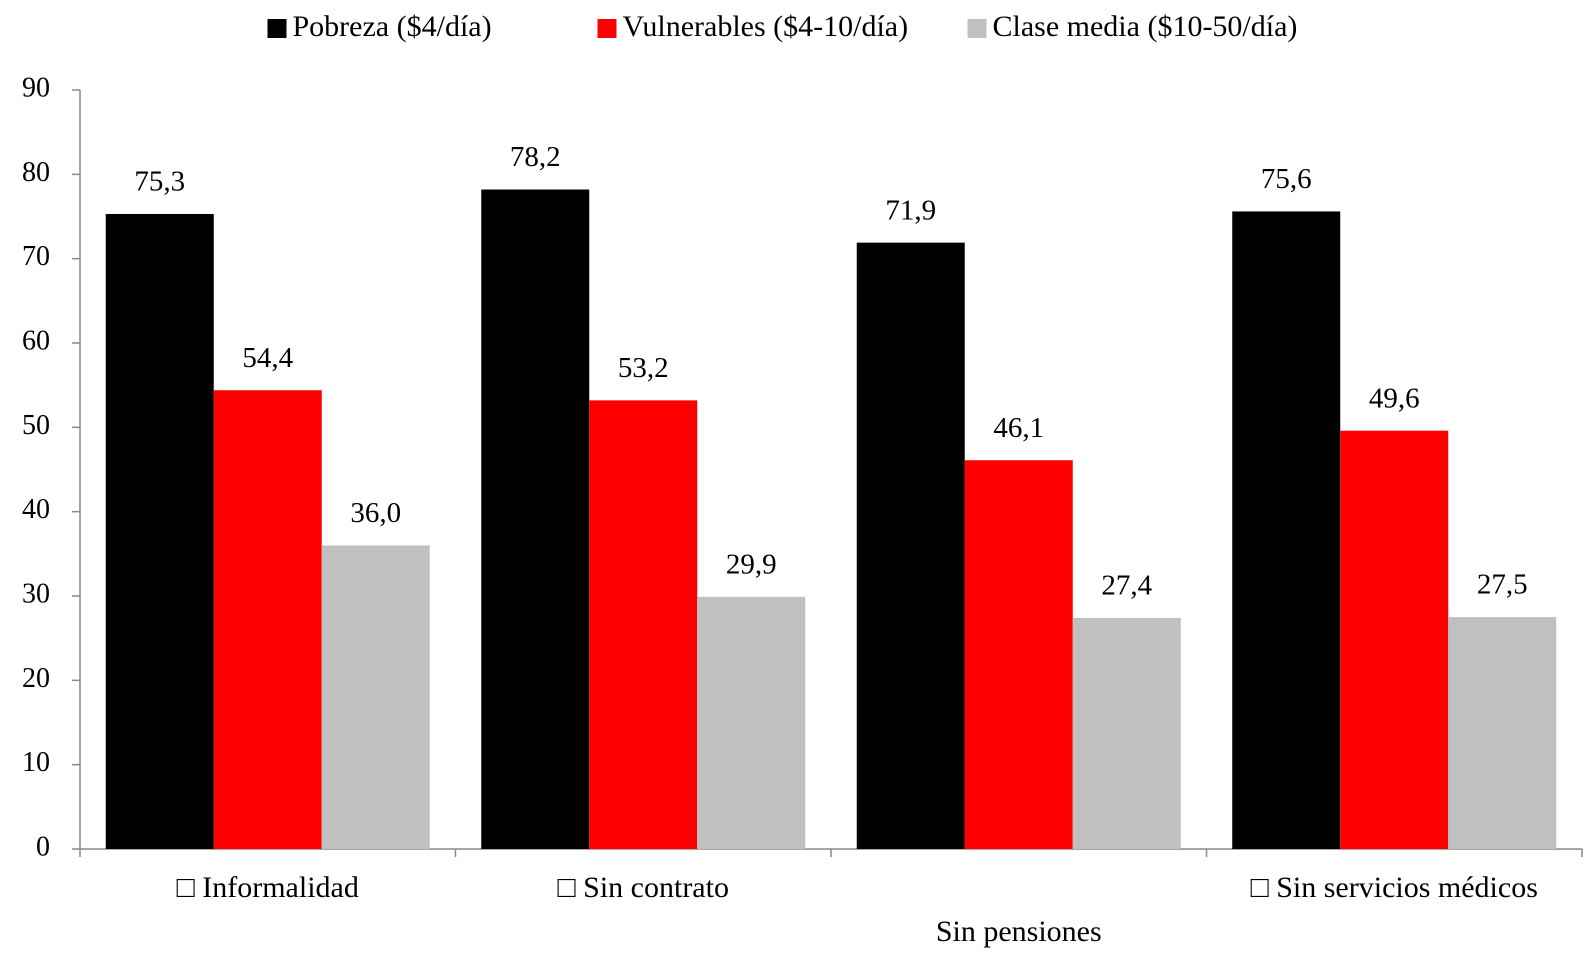  I want to click on x-tick-label: □ Informalidad, so click(268, 887).